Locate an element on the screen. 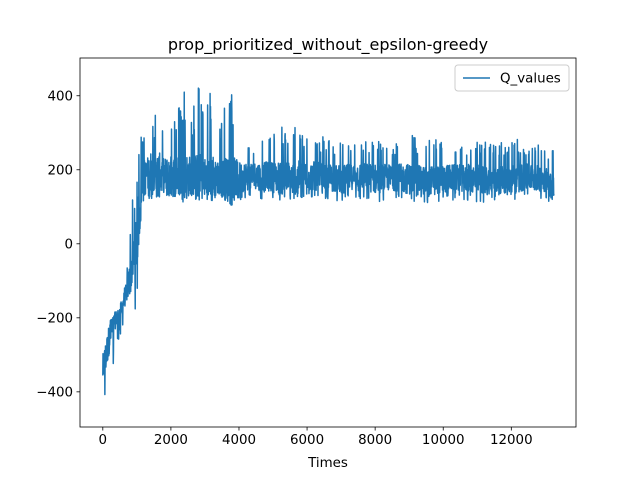 The height and width of the screenshot is (480, 640). legend: Q_values is located at coordinates (512, 78).